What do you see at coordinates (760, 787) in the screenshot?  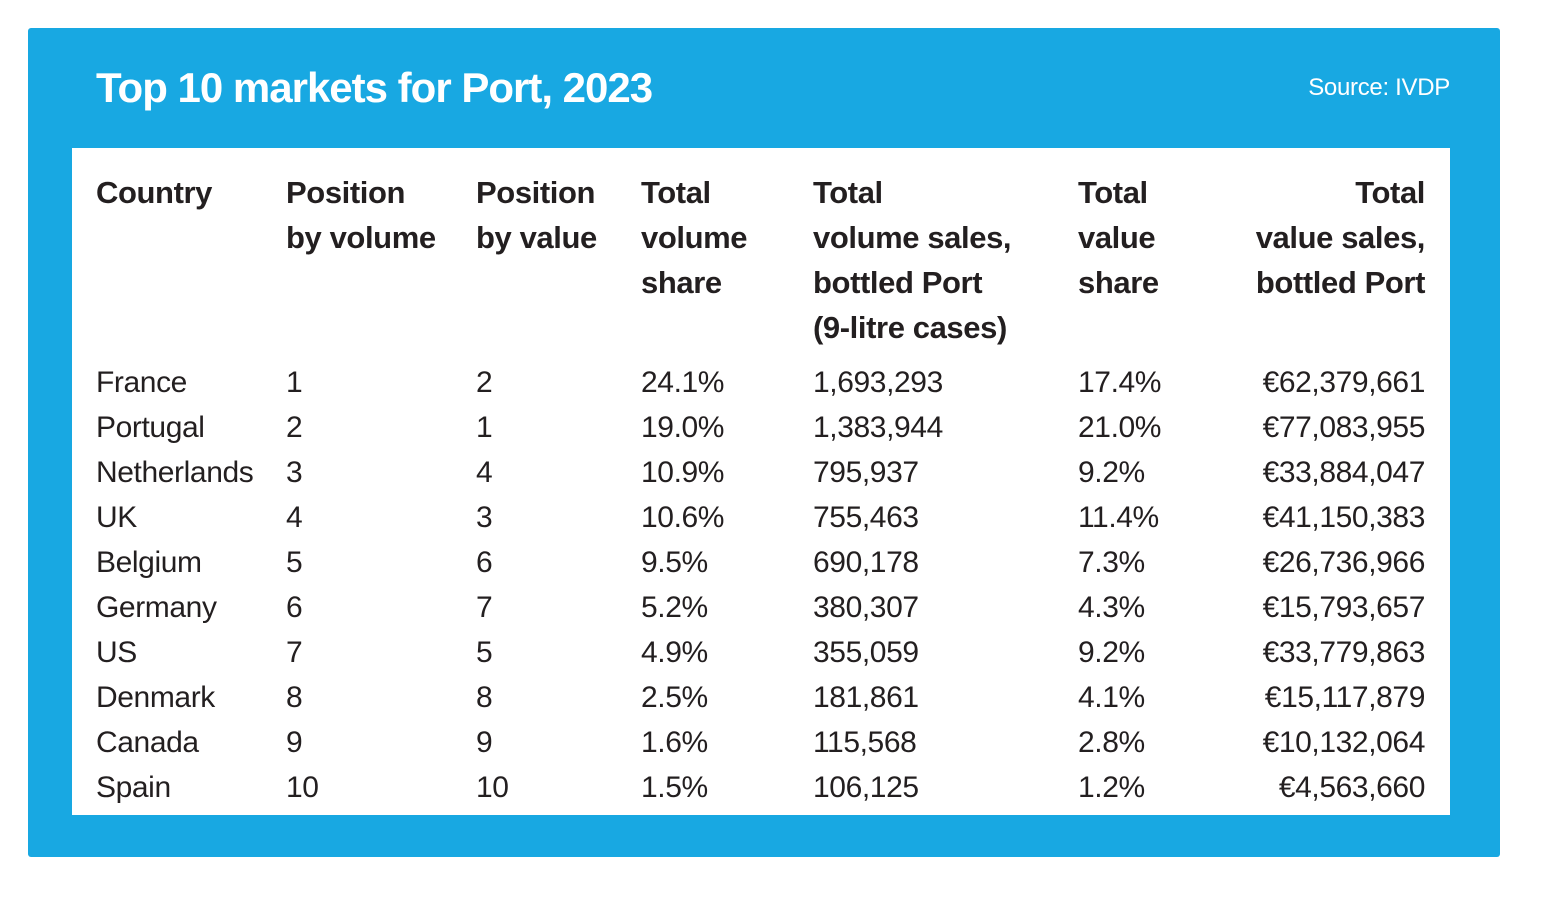 I see `table-row: Spain 10 10 1.5% 106,125 1.2% €4,563,660` at bounding box center [760, 787].